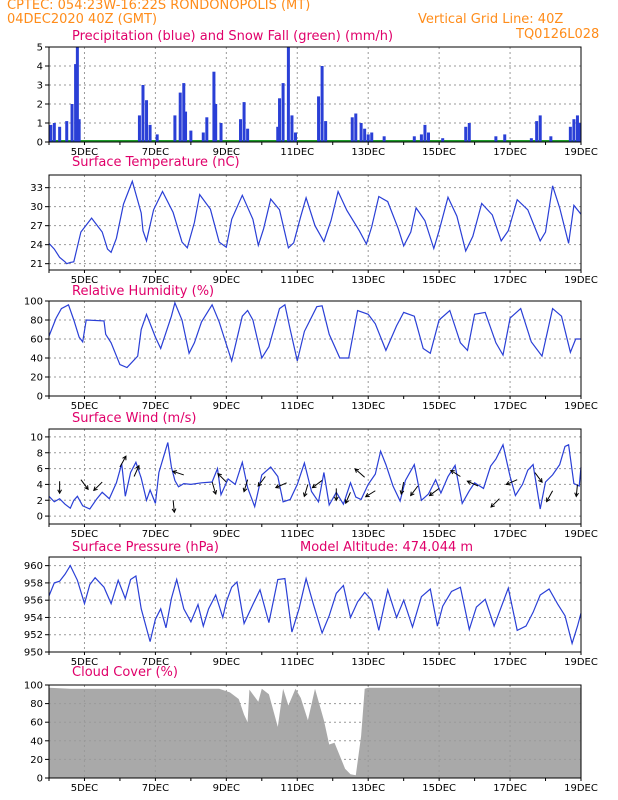 The width and height of the screenshot is (618, 800). Describe the element at coordinates (84, 788) in the screenshot. I see `cloud-xtick-label: 5DEC` at that location.